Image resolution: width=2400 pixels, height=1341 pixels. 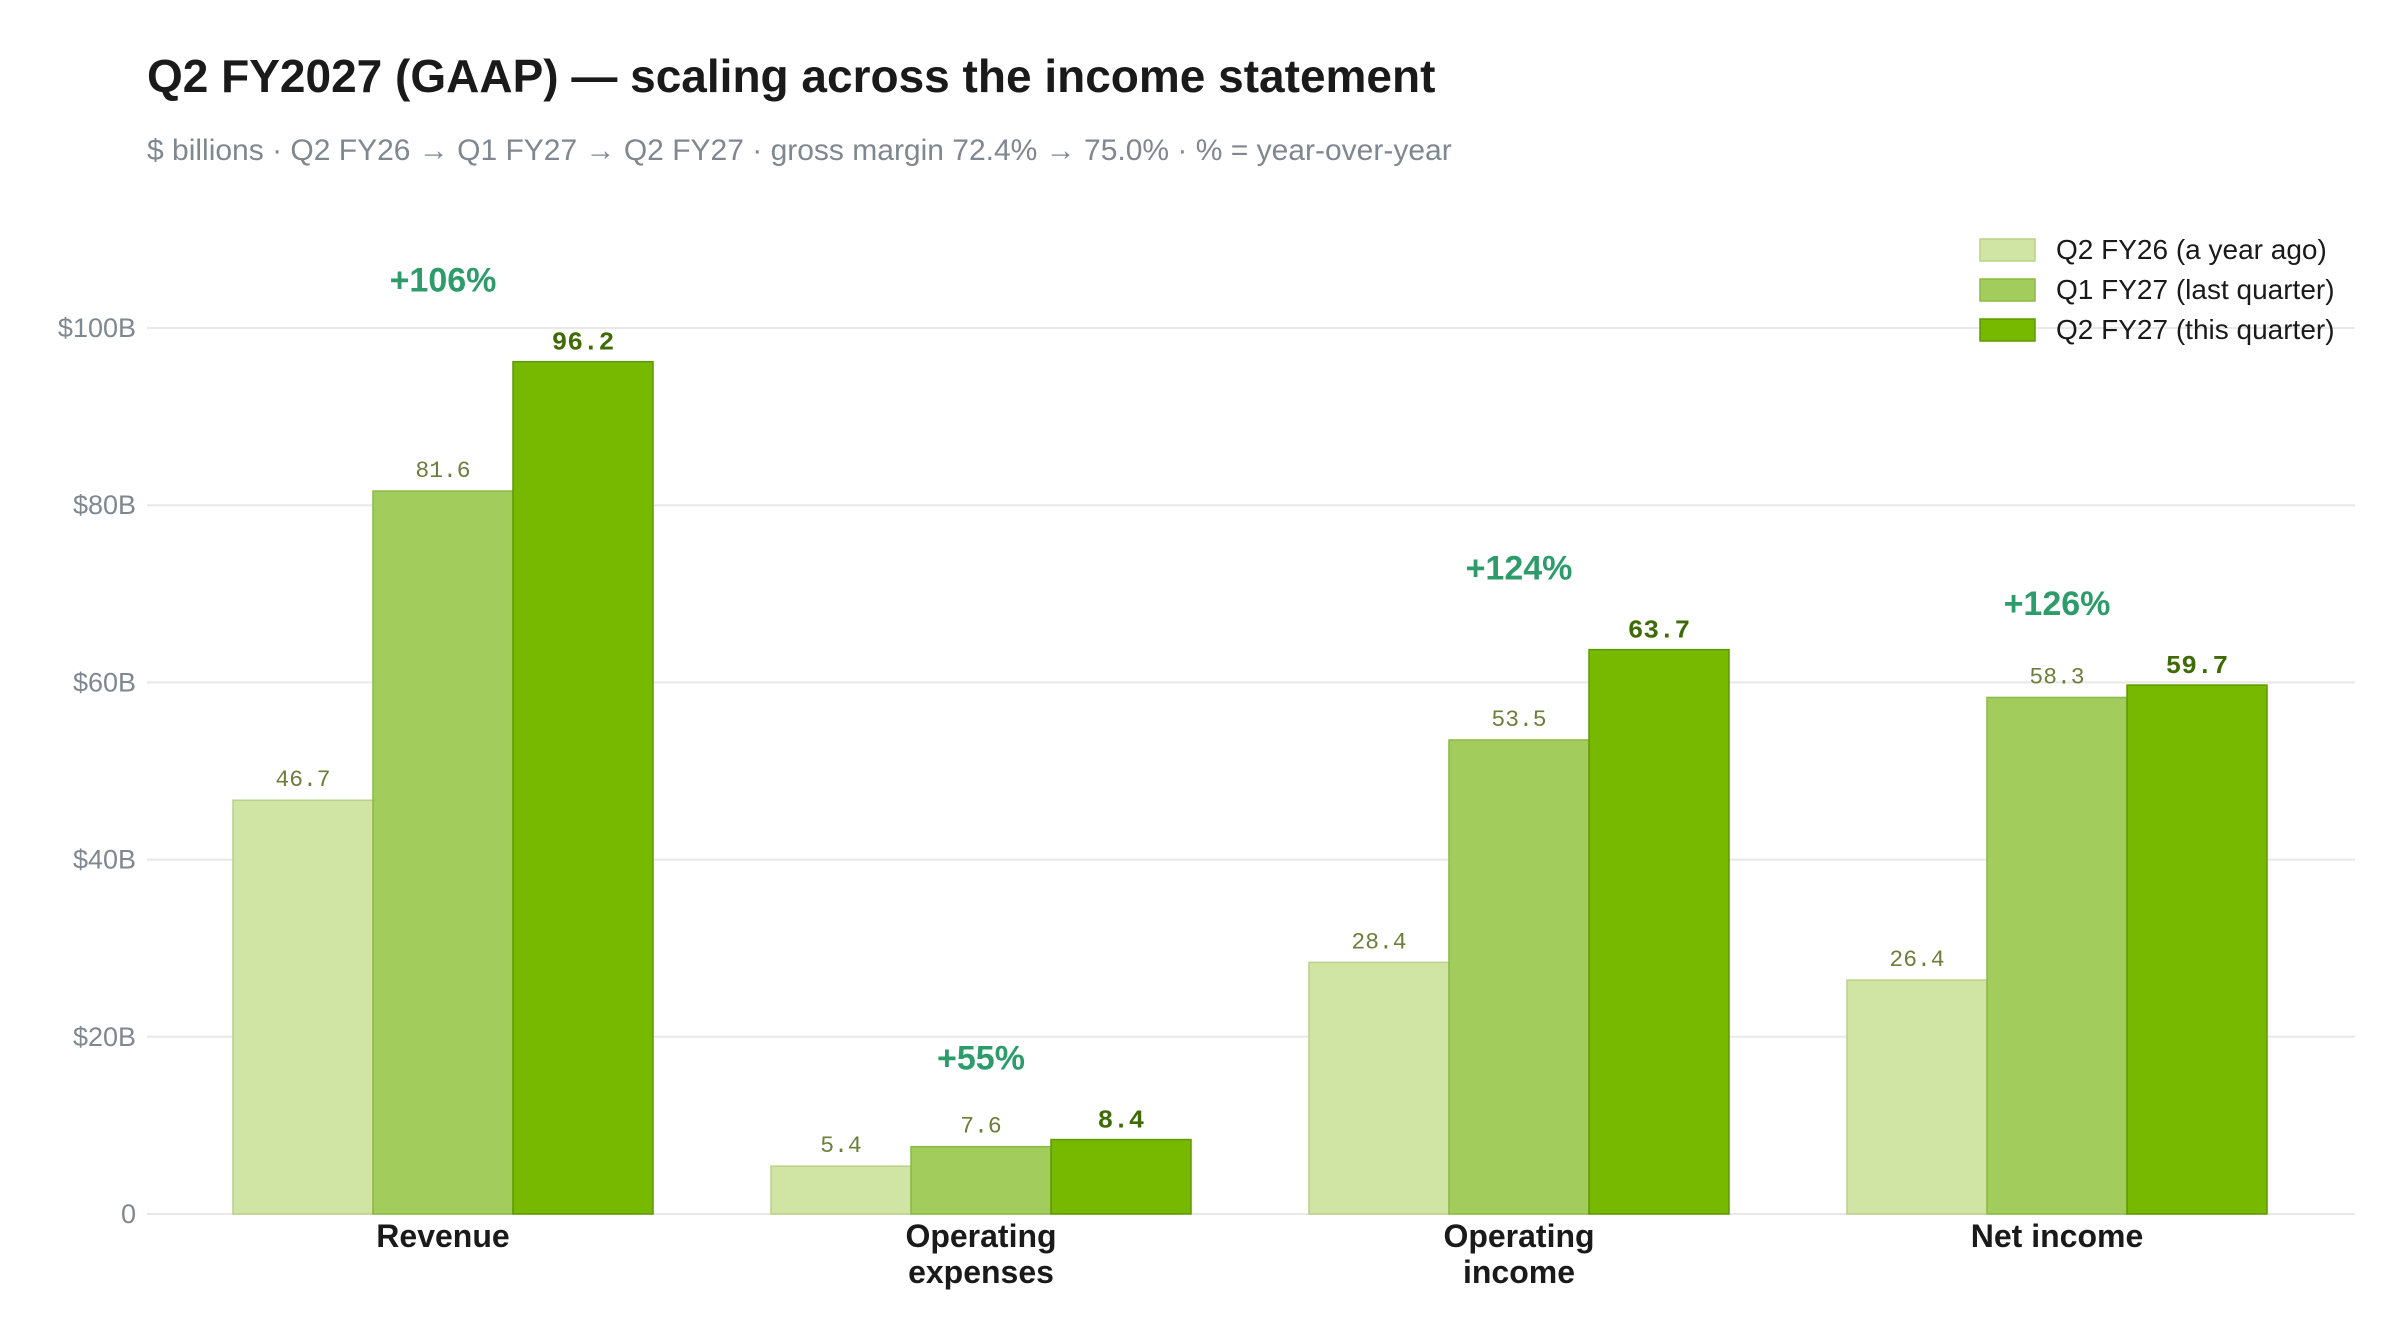 What do you see at coordinates (1659, 631) in the screenshot?
I see `data-label: 63.7` at bounding box center [1659, 631].